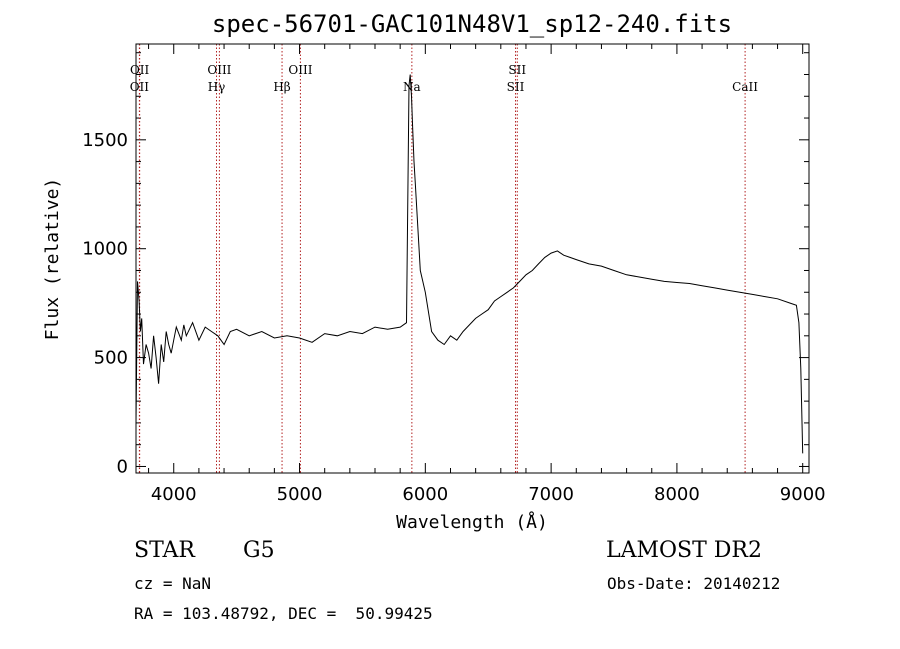 The height and width of the screenshot is (649, 900). Describe the element at coordinates (52, 259) in the screenshot. I see `y-axis-label: Flux (relative)` at that location.